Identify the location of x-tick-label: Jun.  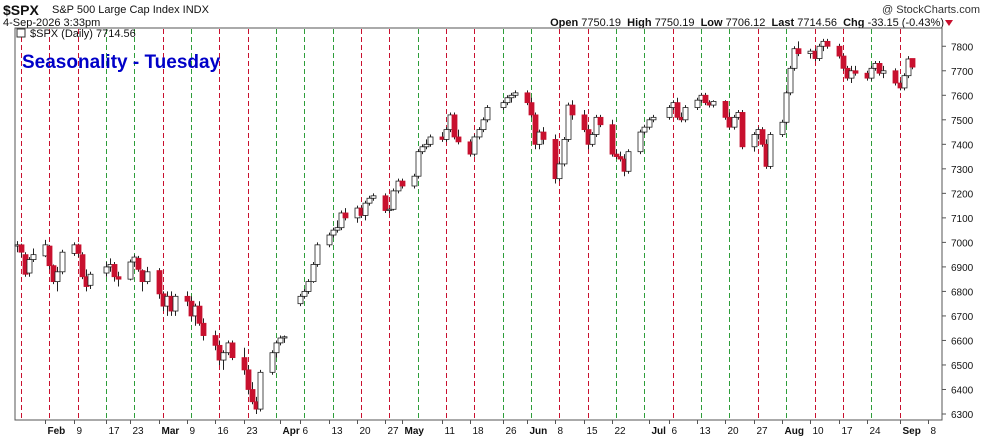
(539, 431).